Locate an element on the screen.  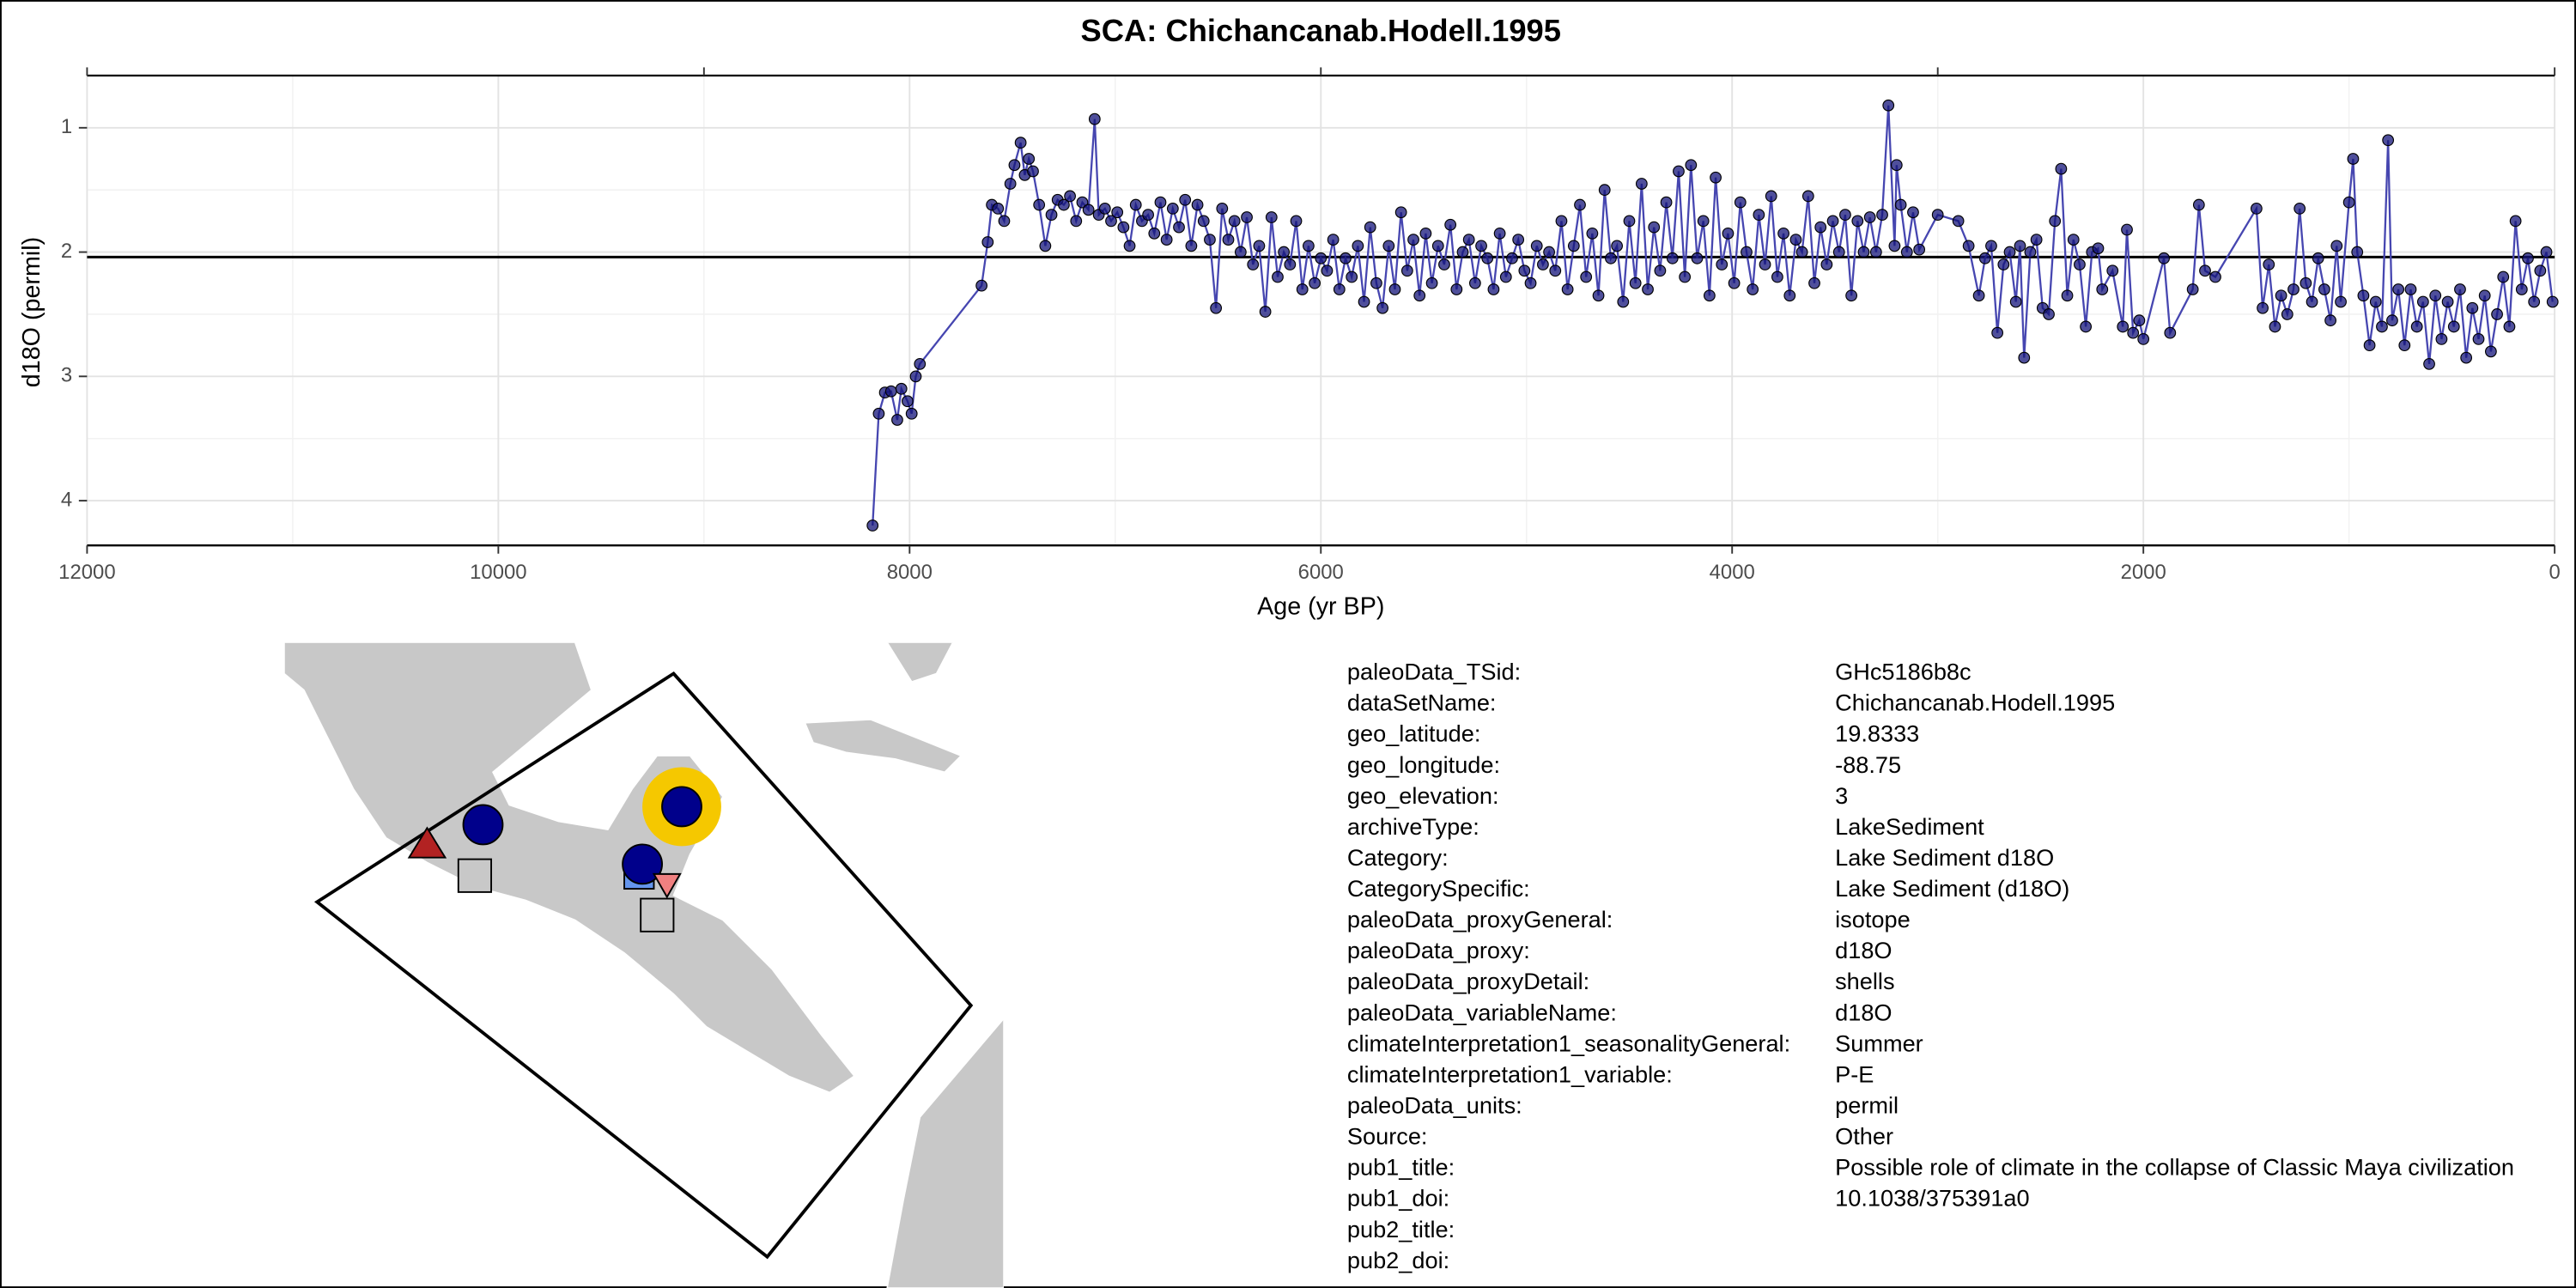
x-tick-label: 0 is located at coordinates (2554, 572).